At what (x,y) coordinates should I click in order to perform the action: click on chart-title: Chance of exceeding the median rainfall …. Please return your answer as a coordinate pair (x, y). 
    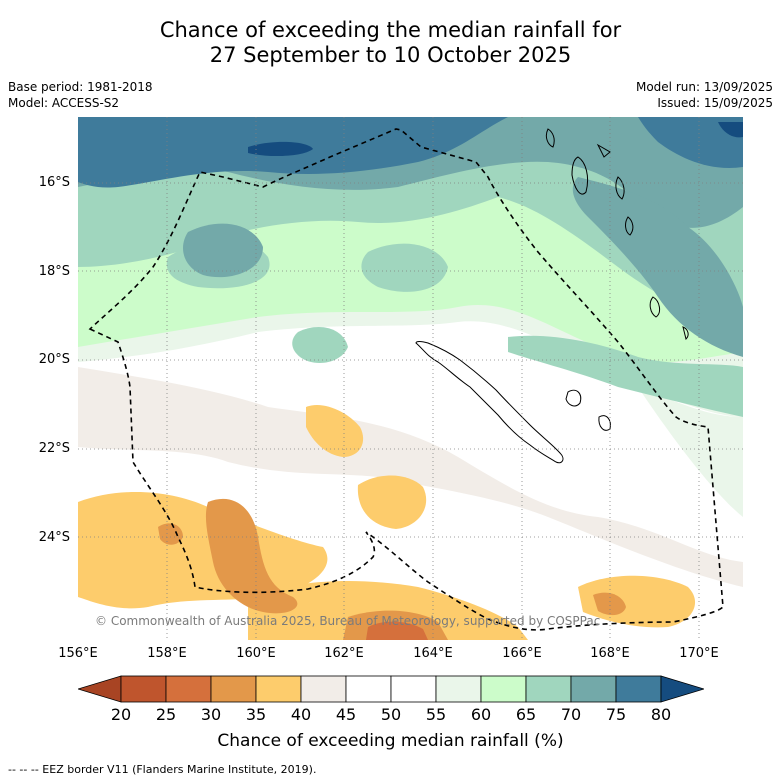
    Looking at the image, I should click on (390, 43).